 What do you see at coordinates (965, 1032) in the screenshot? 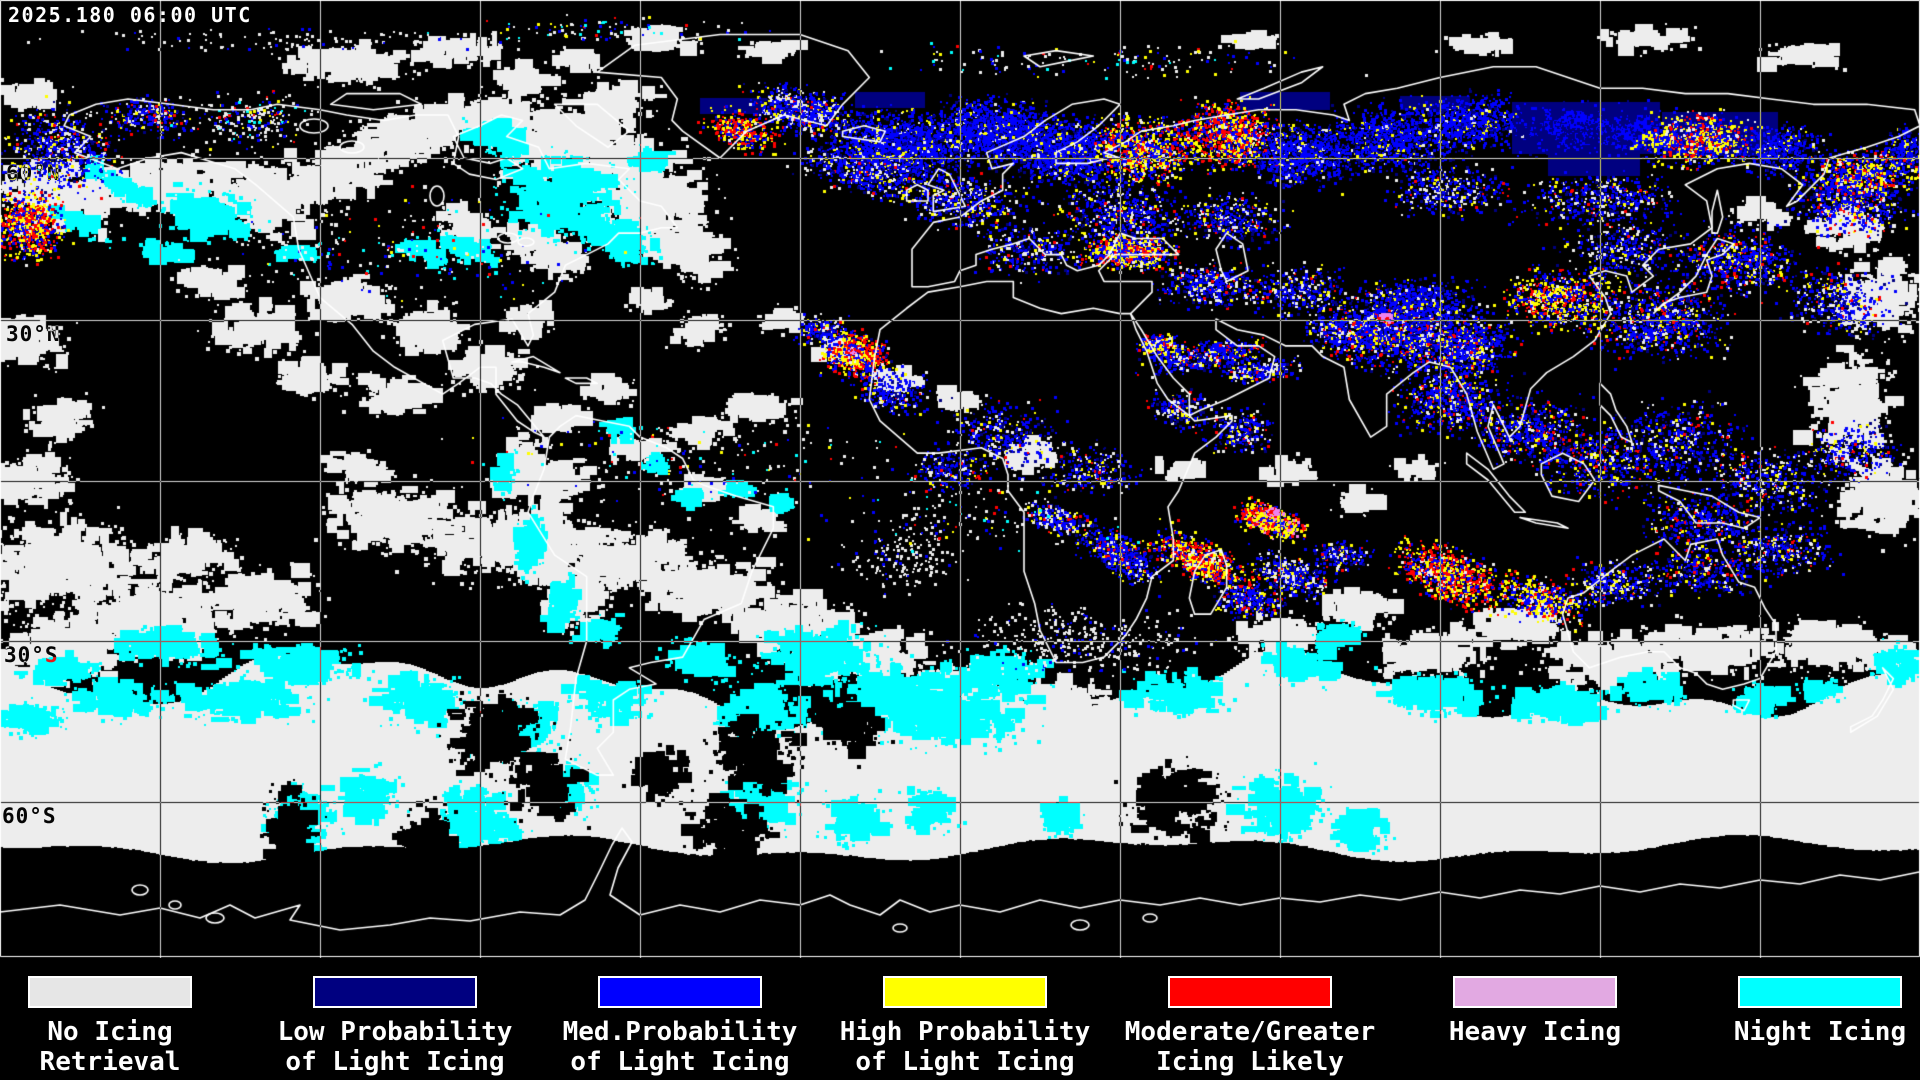
I see `legend-label: High Probability` at bounding box center [965, 1032].